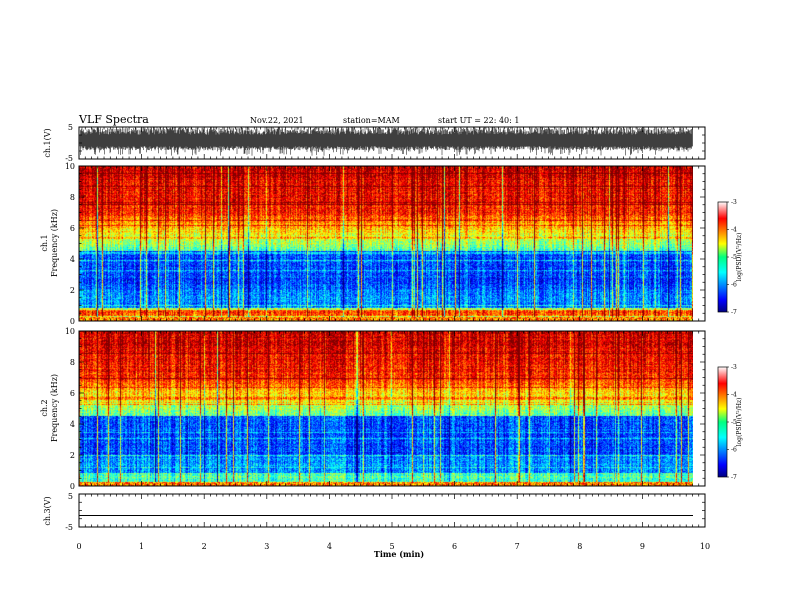 The image size is (792, 612). I want to click on ch1-spectrogram-ylabel-channel: ch.1, so click(44, 242).